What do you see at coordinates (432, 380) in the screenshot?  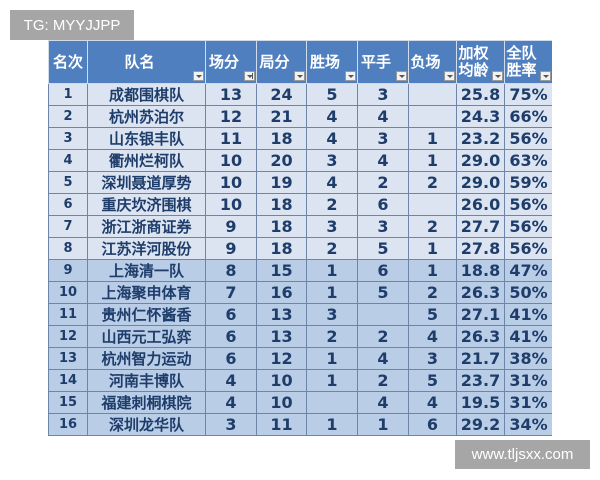 I see `cell-losses: 5` at bounding box center [432, 380].